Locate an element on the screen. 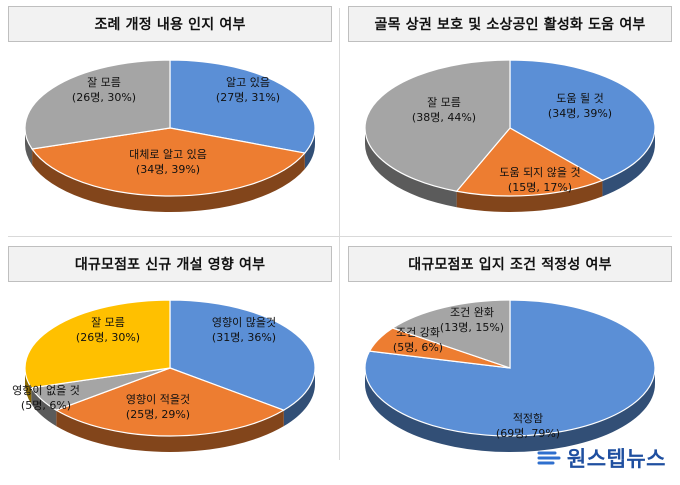 This screenshot has height=485, width=680. chart-title: 골목 상권 보호 및 소상공인 활성화 도움 여부 is located at coordinates (510, 24).